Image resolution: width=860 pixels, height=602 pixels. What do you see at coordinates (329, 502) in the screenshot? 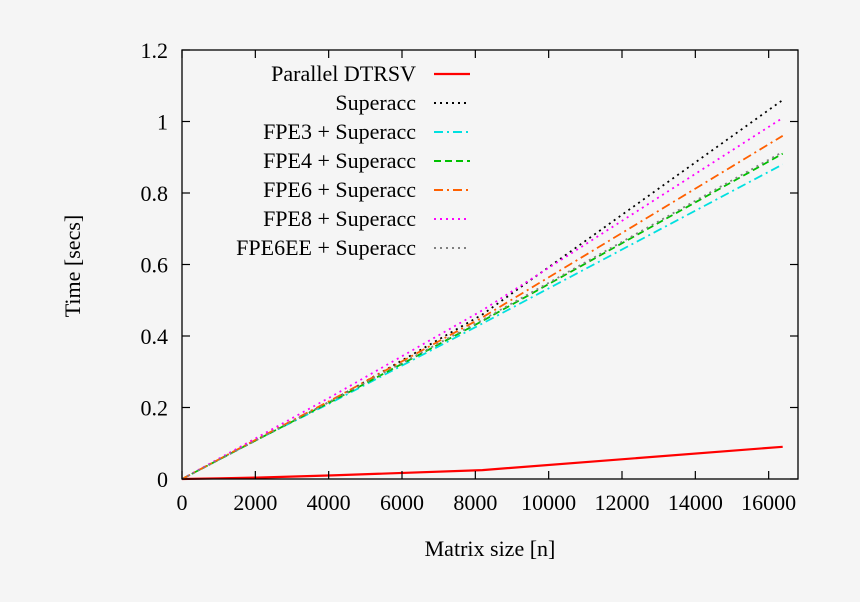
I see `x-tick-label: 4000` at bounding box center [329, 502].